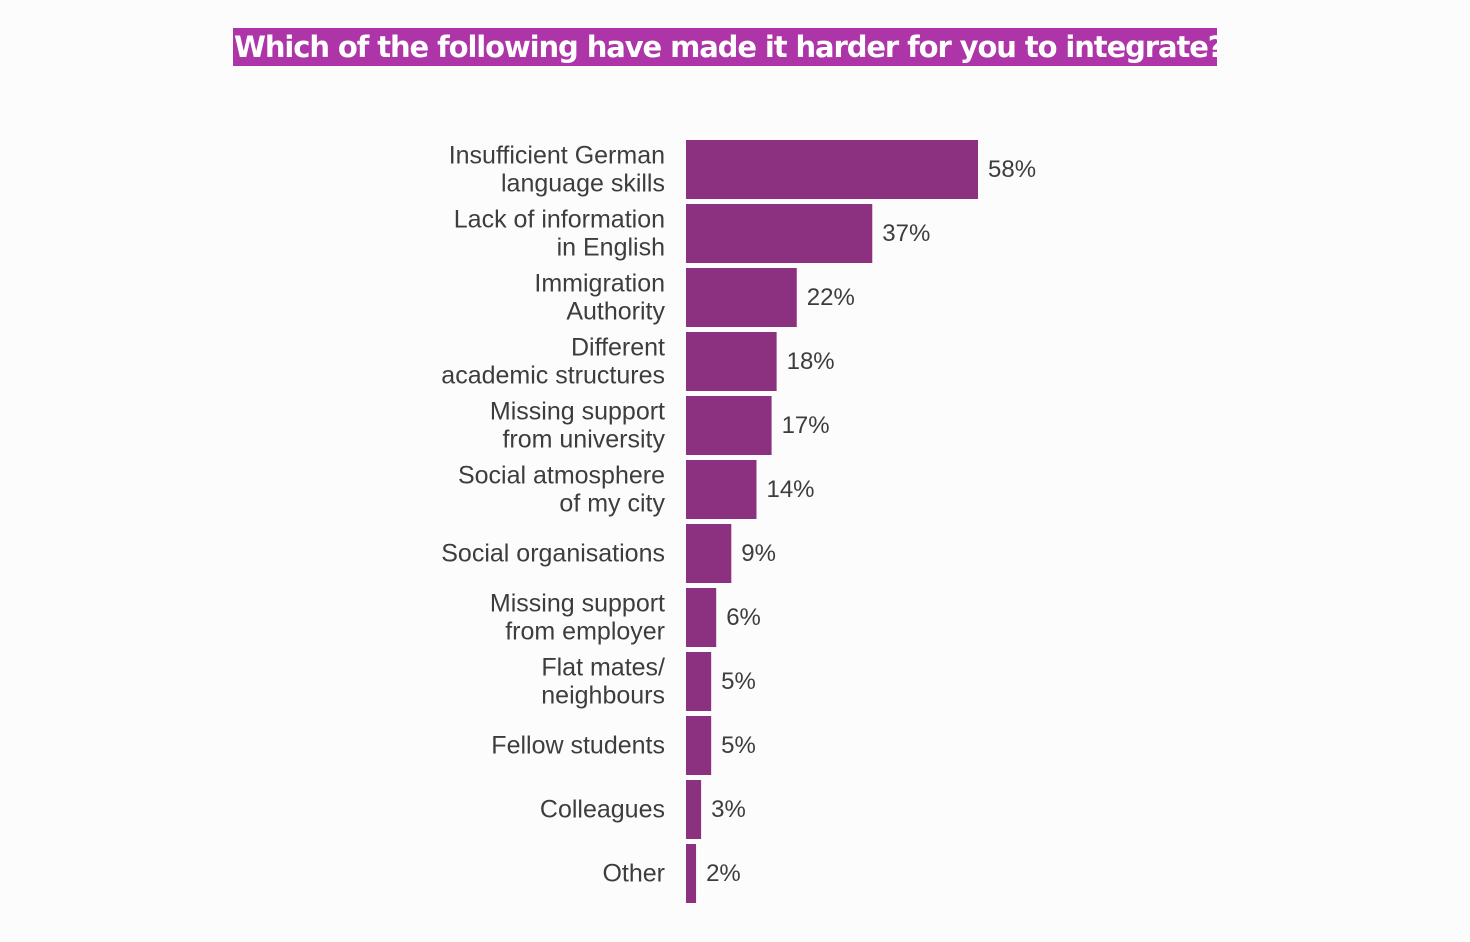  What do you see at coordinates (557, 156) in the screenshot?
I see `category-label-0-line-0: Insufficient German` at bounding box center [557, 156].